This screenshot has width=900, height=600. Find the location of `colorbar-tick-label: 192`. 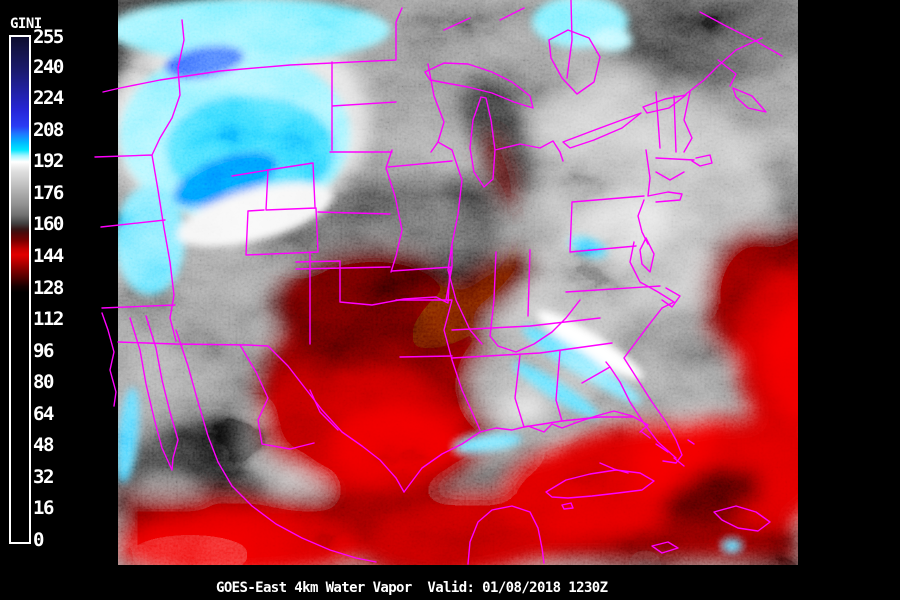

colorbar-tick-label: 192 is located at coordinates (48, 161).